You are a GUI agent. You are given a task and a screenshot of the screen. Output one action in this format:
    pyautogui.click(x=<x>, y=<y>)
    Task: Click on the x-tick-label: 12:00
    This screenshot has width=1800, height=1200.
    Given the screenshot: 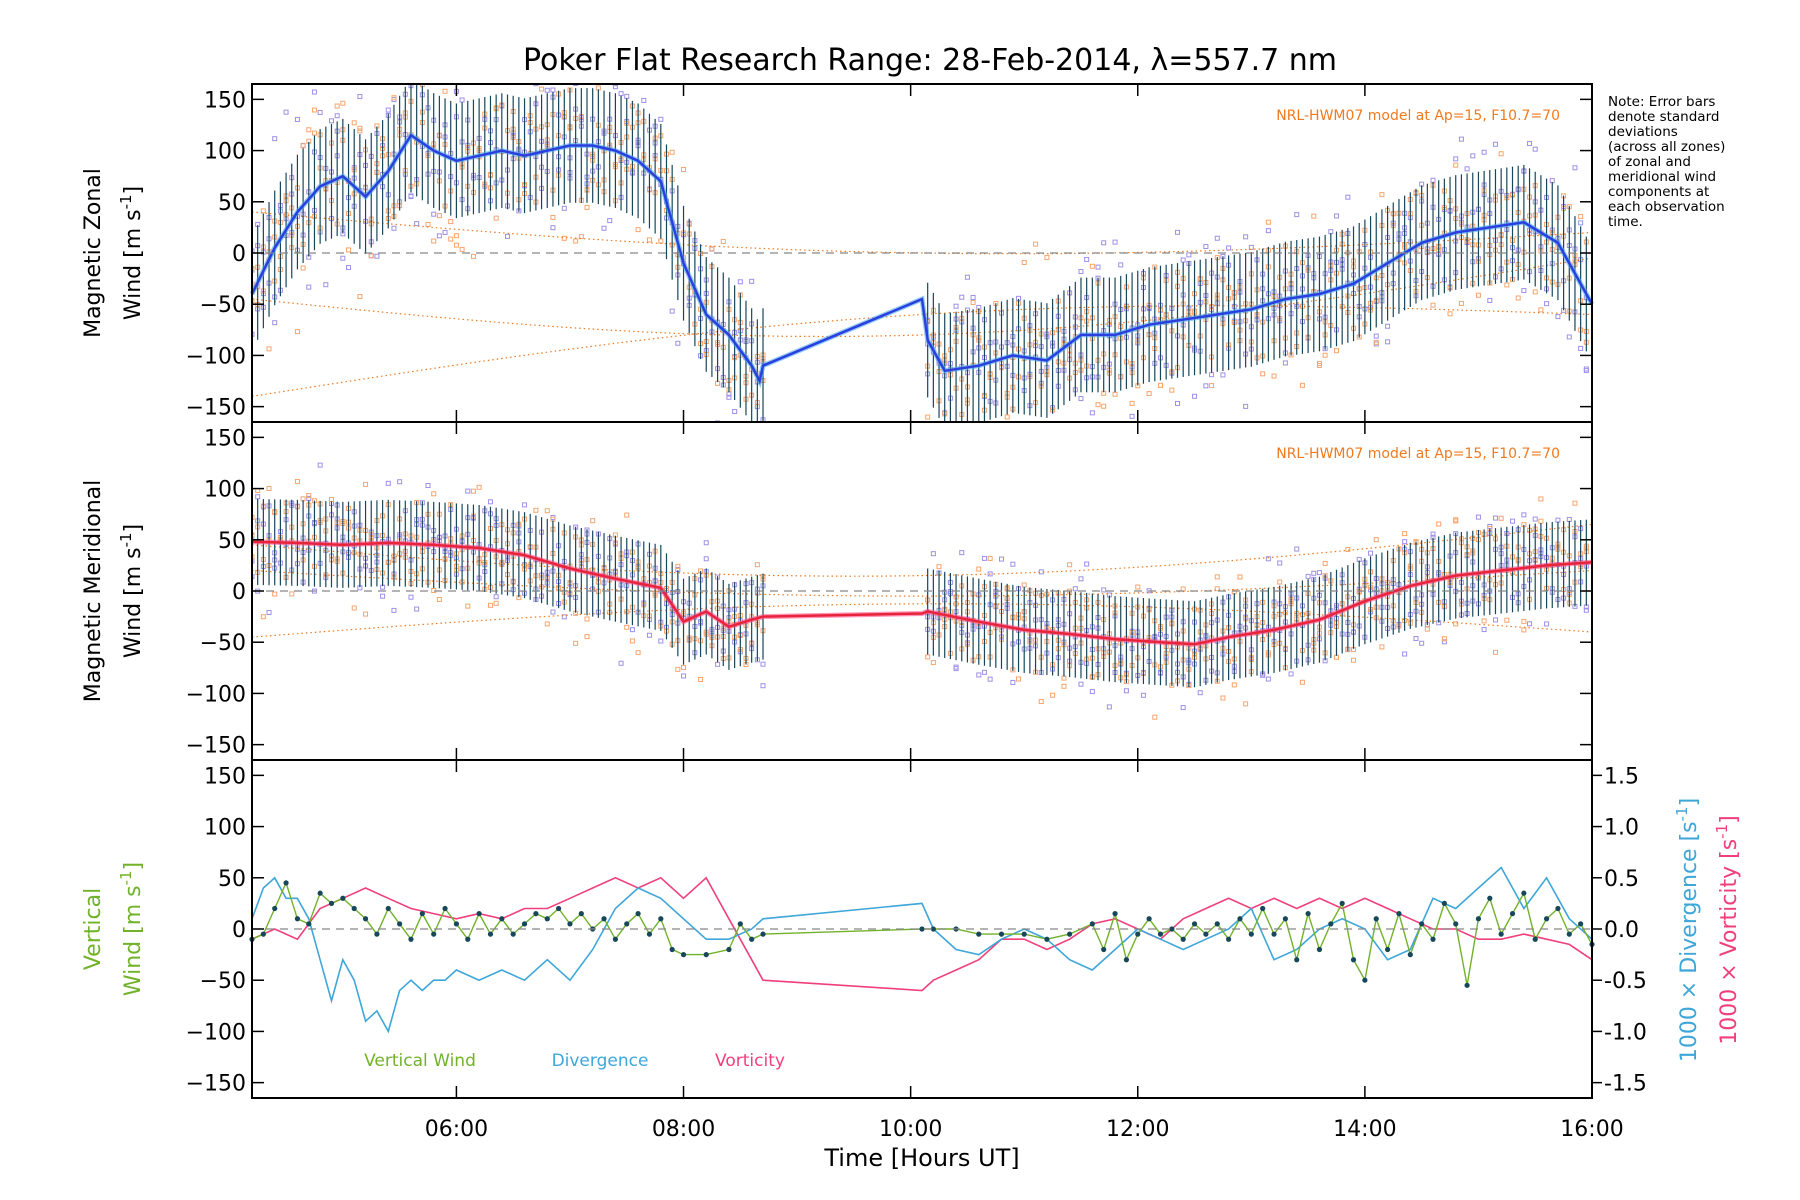 What is the action you would take?
    pyautogui.click(x=1137, y=1129)
    